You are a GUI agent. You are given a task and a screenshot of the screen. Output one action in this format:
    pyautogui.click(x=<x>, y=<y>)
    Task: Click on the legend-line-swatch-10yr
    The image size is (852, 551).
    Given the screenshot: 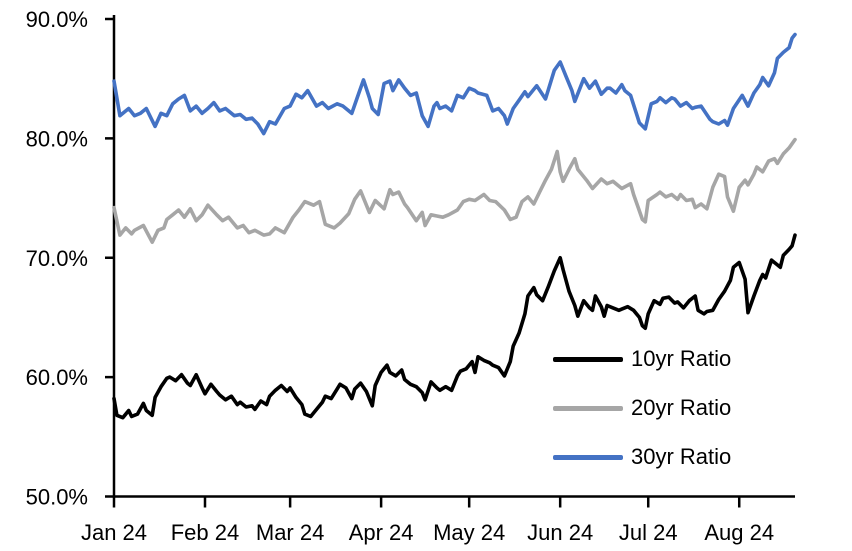 What is the action you would take?
    pyautogui.click(x=588, y=359)
    